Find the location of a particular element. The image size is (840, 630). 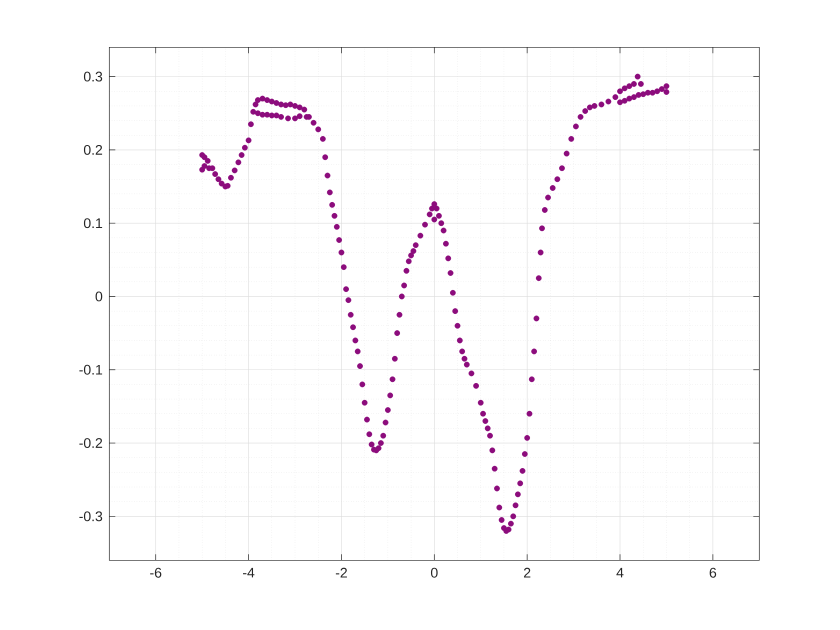

x-tick-label: 6 is located at coordinates (713, 573).